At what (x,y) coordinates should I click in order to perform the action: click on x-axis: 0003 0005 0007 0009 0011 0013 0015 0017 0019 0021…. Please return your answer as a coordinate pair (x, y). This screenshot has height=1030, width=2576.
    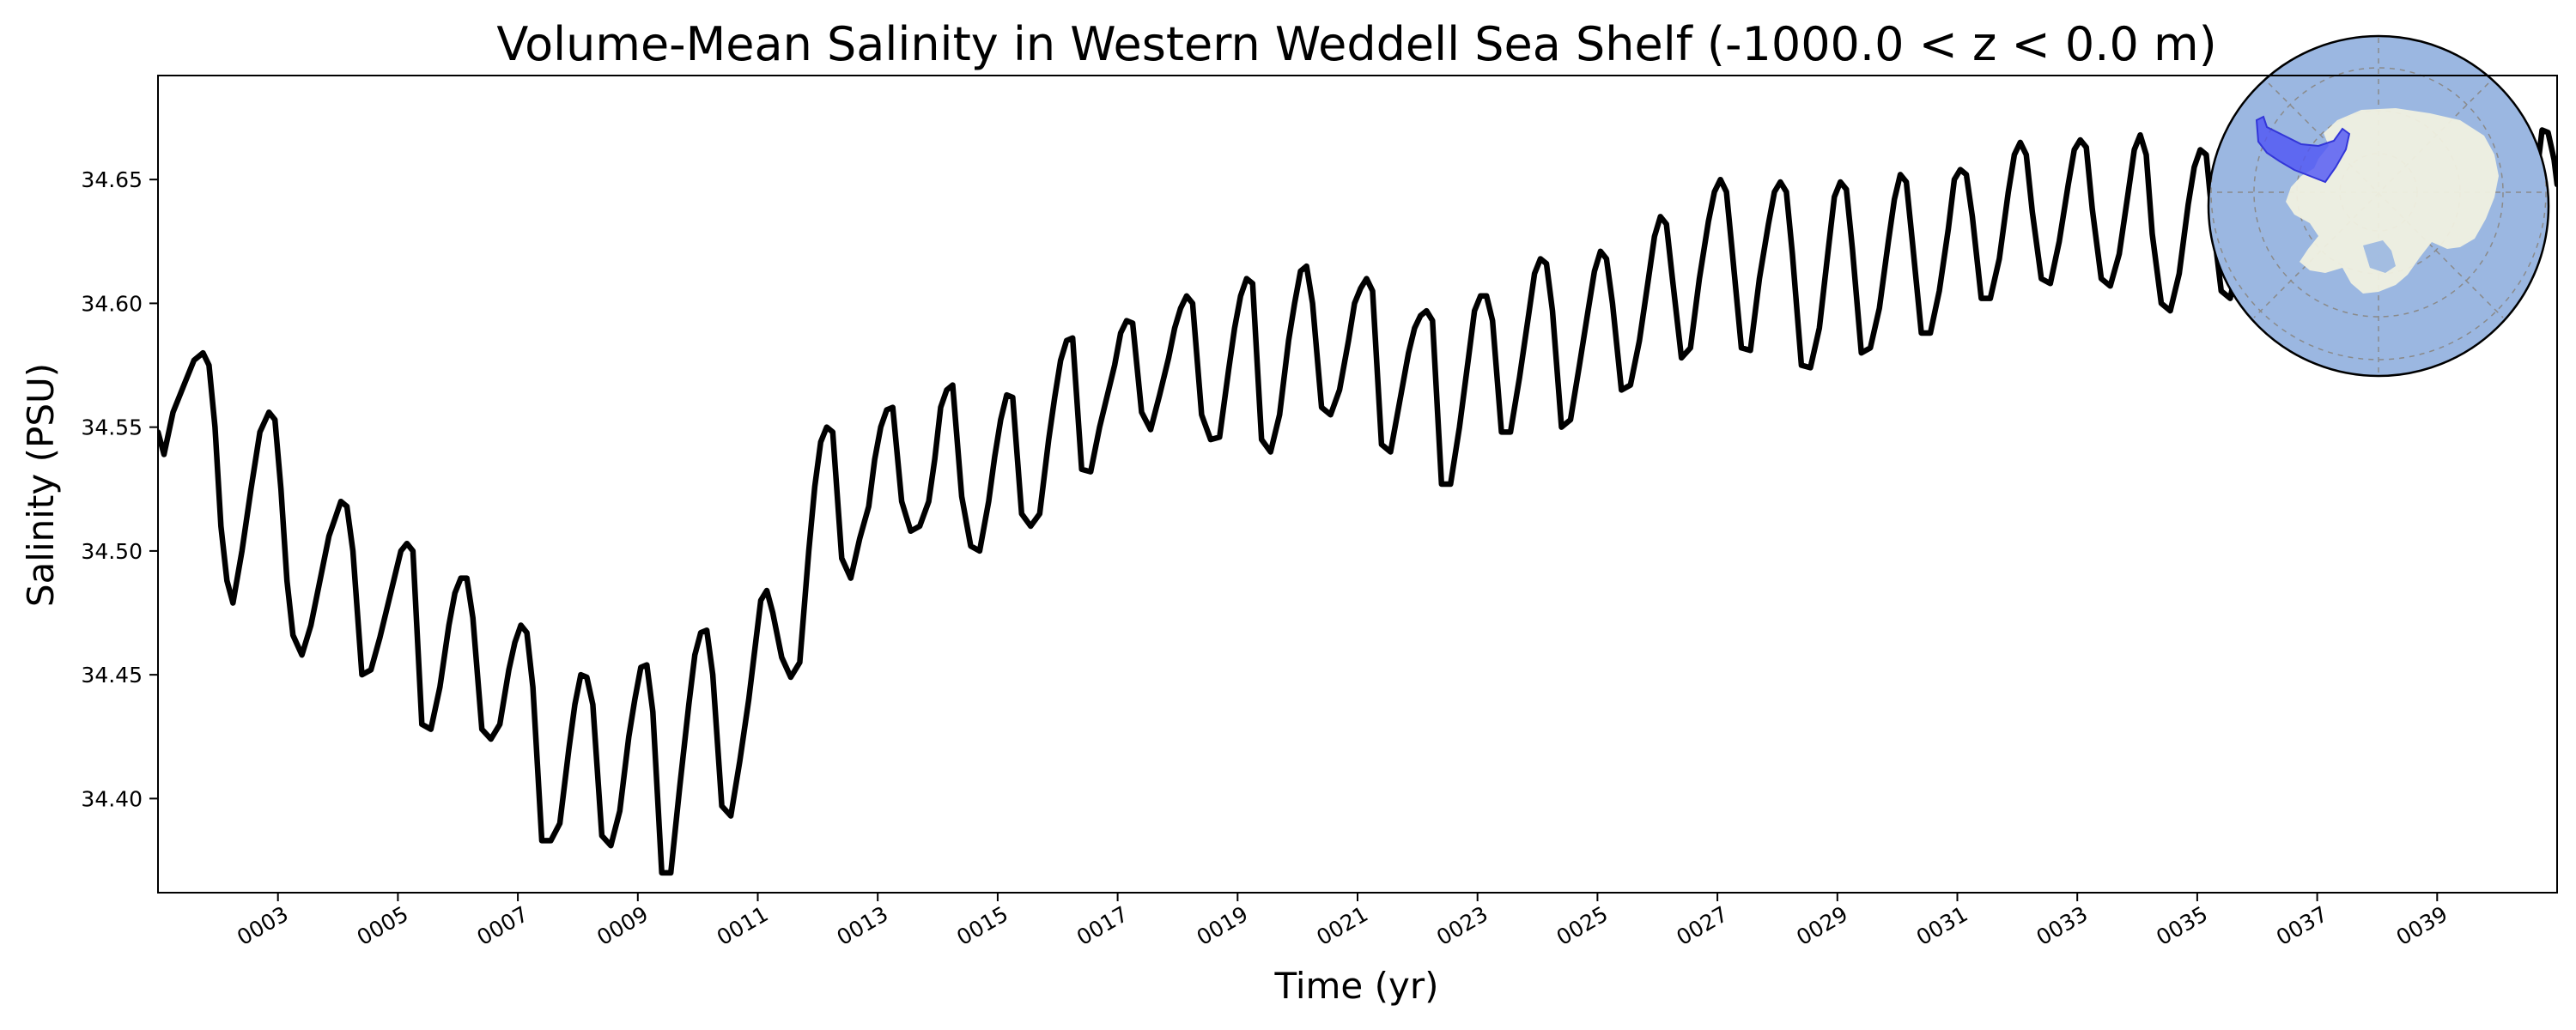
    Looking at the image, I should click on (1342, 921).